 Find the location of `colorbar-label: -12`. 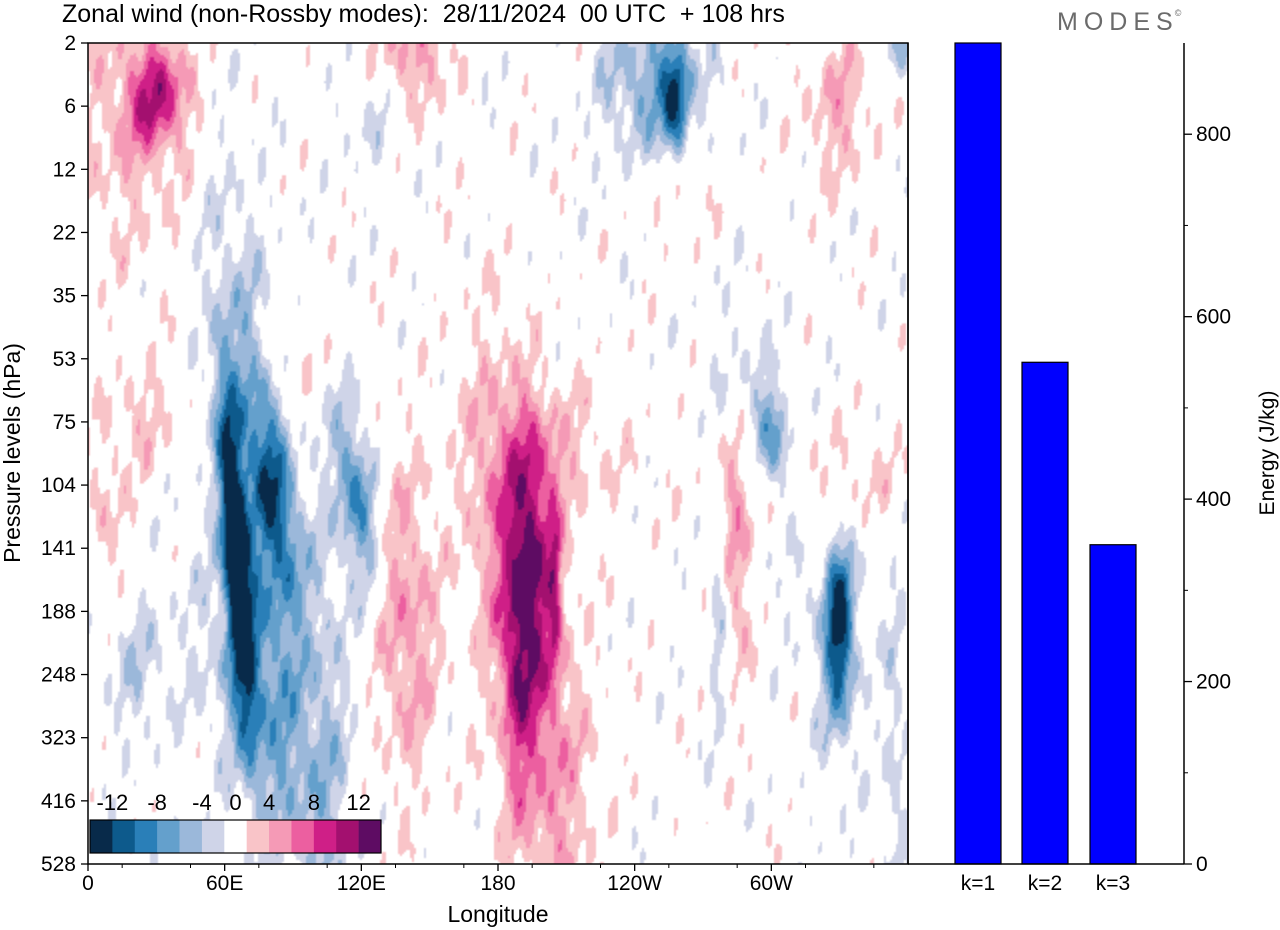

colorbar-label: -12 is located at coordinates (112, 802).